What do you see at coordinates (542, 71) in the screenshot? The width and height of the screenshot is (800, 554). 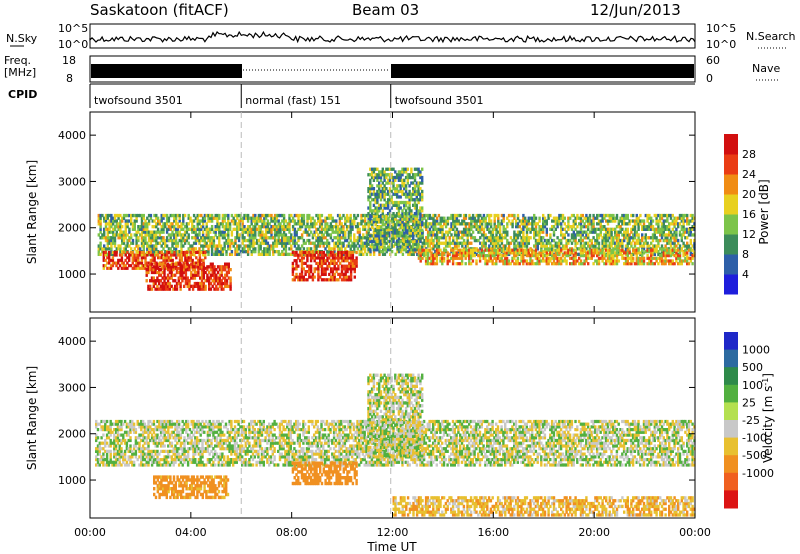 I see `freq-band-right` at bounding box center [542, 71].